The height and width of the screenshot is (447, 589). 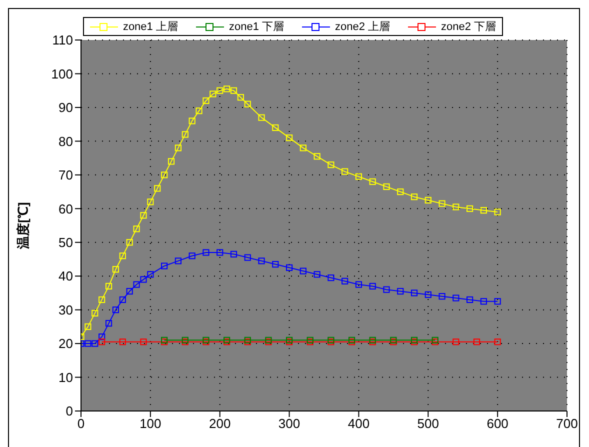 I want to click on legend-label: zone2 上層, so click(x=362, y=27).